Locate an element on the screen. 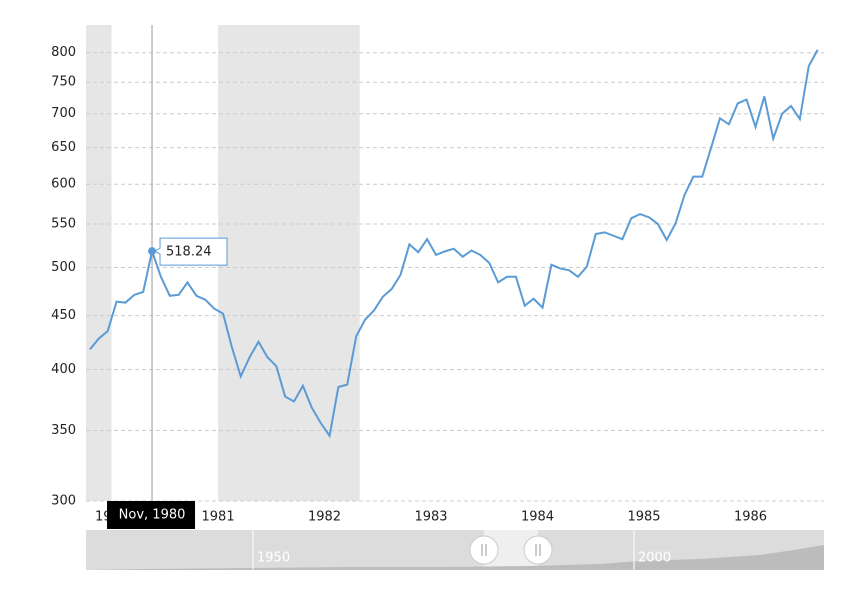 This screenshot has width=850, height=597. y-tick-label: 400 is located at coordinates (63, 369).